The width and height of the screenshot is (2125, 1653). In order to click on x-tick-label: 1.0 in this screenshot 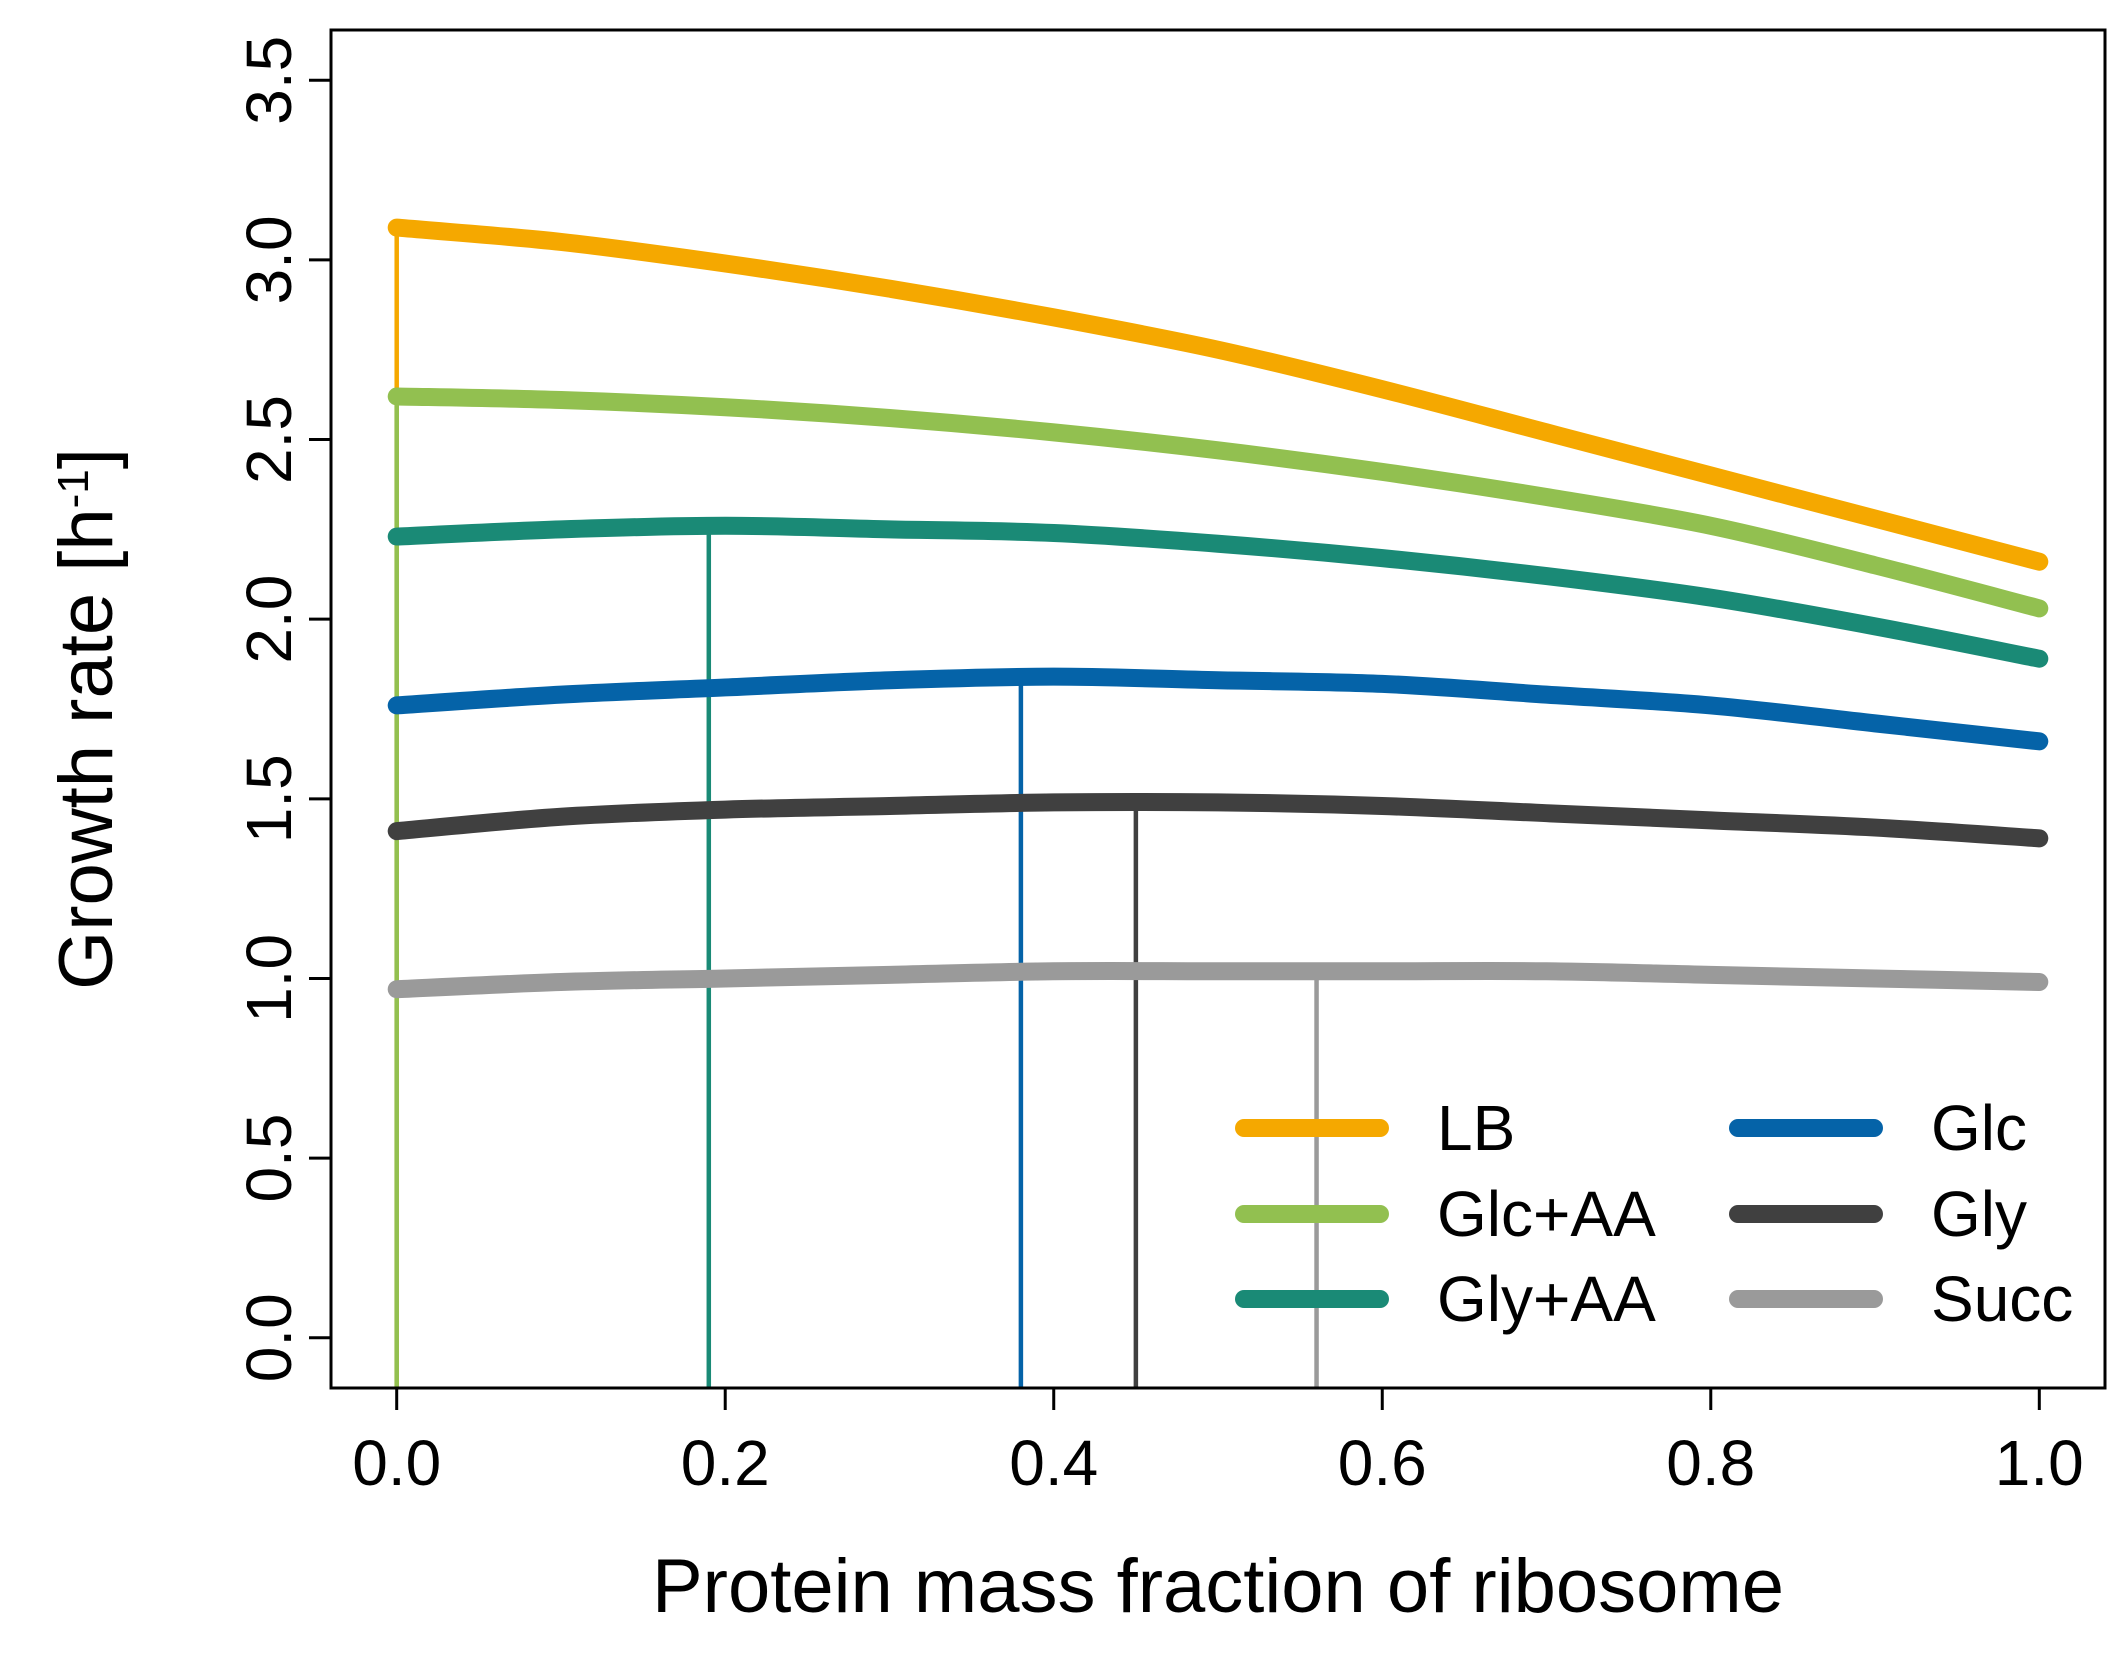, I will do `click(2039, 1463)`.